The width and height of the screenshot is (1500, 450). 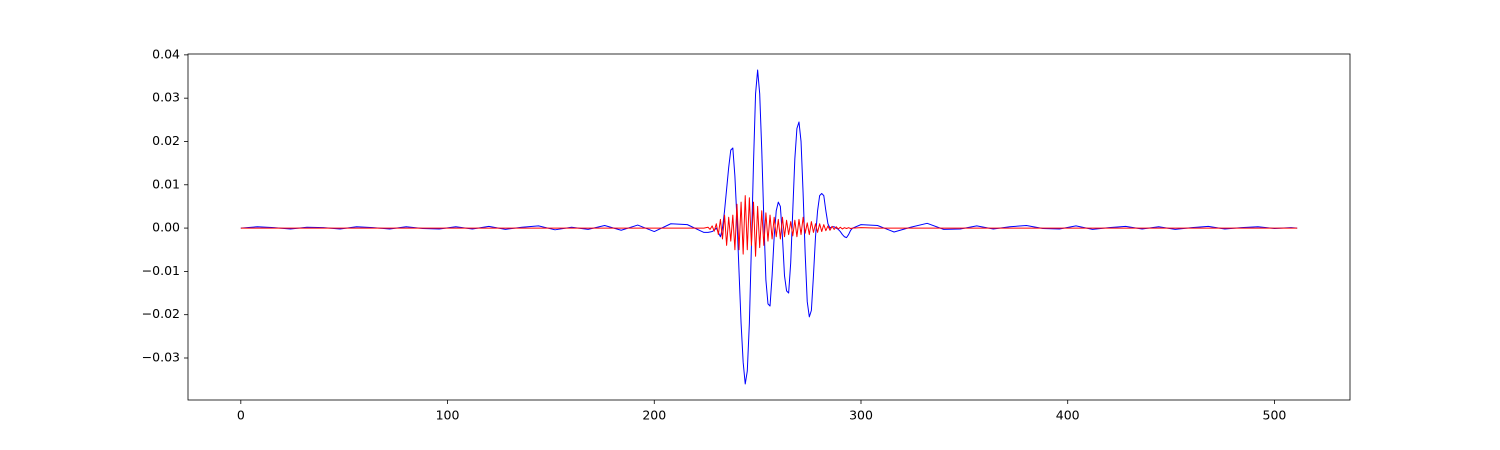 I want to click on y-tick-label: 0.00, so click(x=166, y=227).